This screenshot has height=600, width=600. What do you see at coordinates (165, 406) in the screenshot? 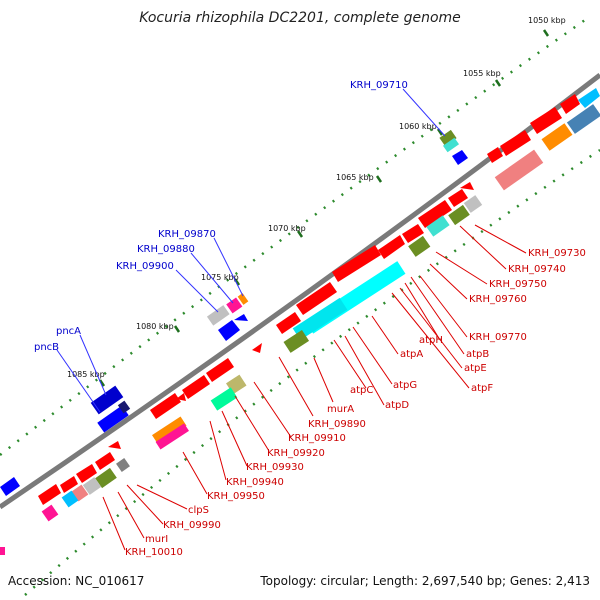
I see `gene-clpS` at bounding box center [165, 406].